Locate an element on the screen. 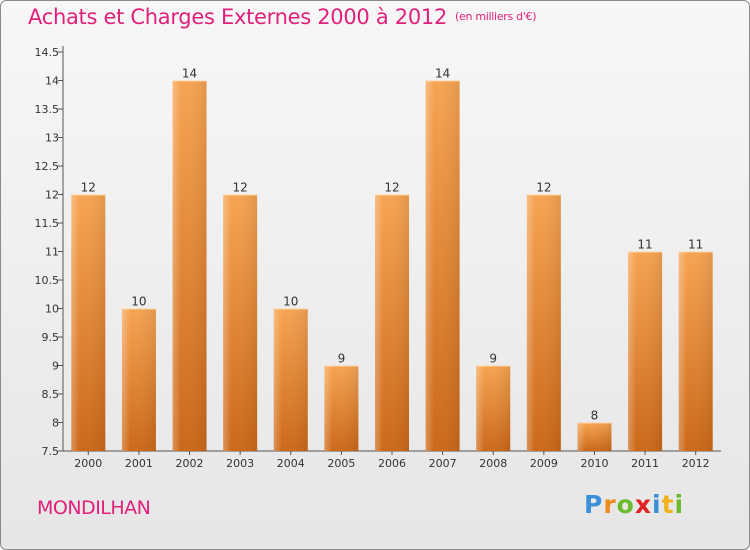 The image size is (750, 550). bar-2007 is located at coordinates (442, 265).